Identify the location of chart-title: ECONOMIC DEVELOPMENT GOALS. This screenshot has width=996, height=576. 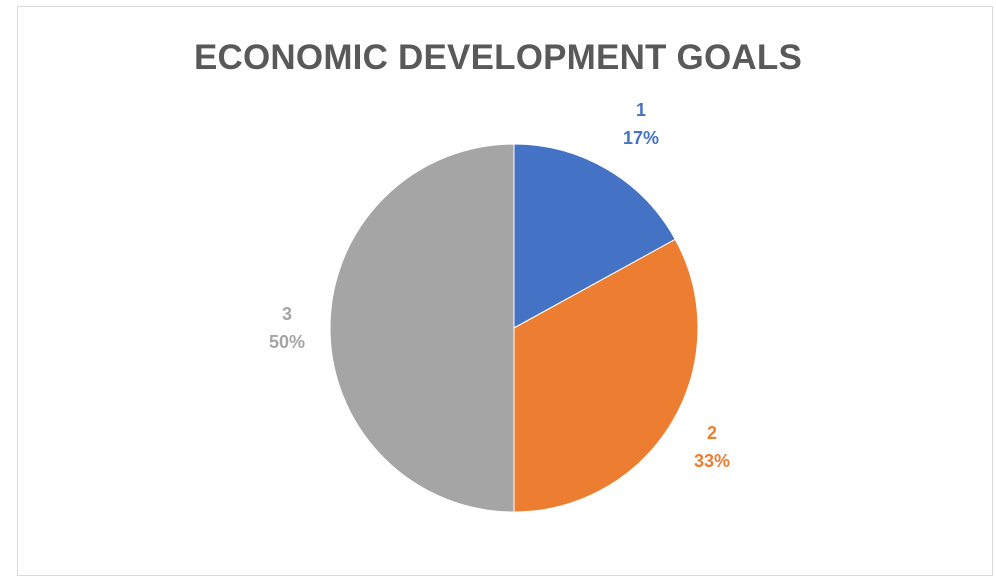
(497, 57).